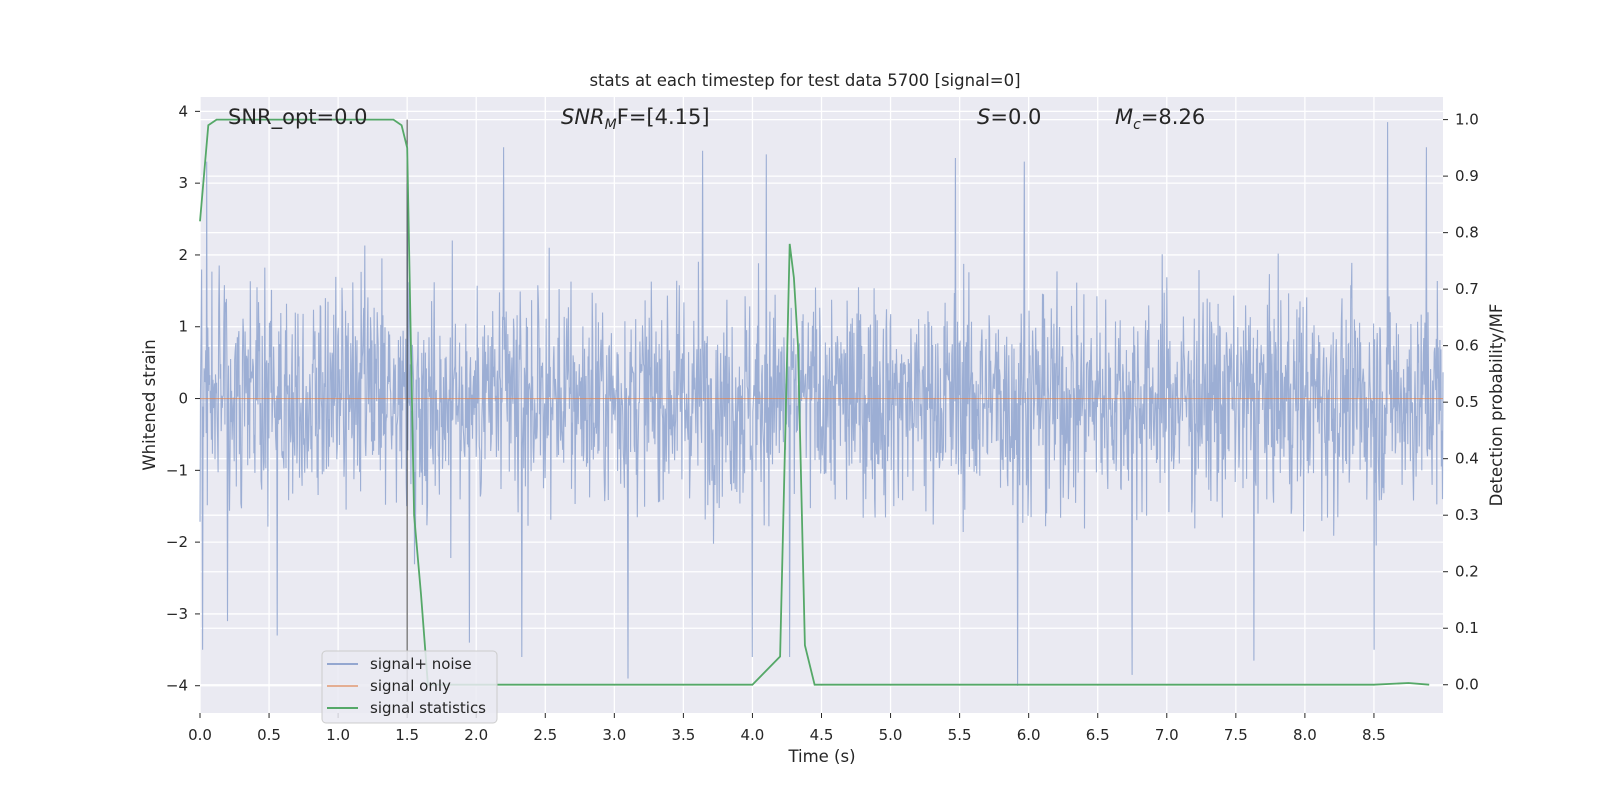 The image size is (1600, 800). I want to click on right-axis-label: Detection probability/MF, so click(1496, 405).